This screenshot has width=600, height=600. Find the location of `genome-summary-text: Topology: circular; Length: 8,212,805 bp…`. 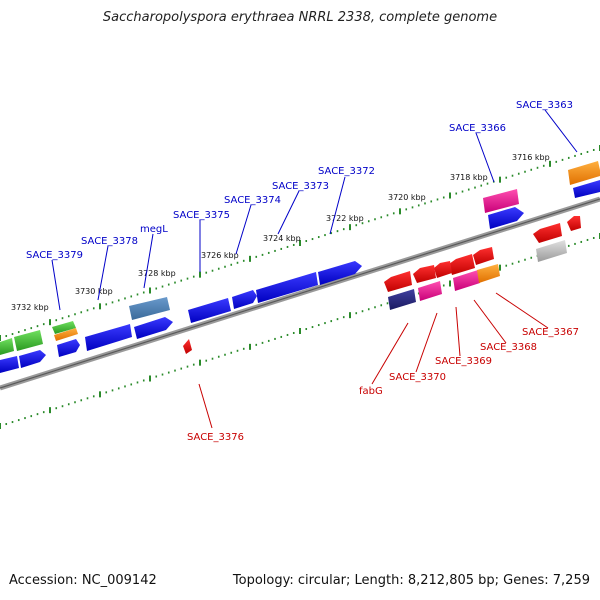

genome-summary-text: Topology: circular; Length: 8,212,805 bp… is located at coordinates (411, 580).